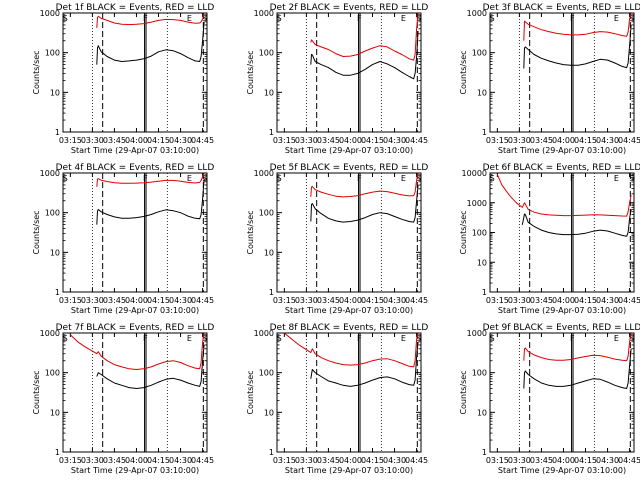  Describe the element at coordinates (135, 8) in the screenshot. I see `panel-title: Det 1f BLACK = Events, RED = LLD` at that location.